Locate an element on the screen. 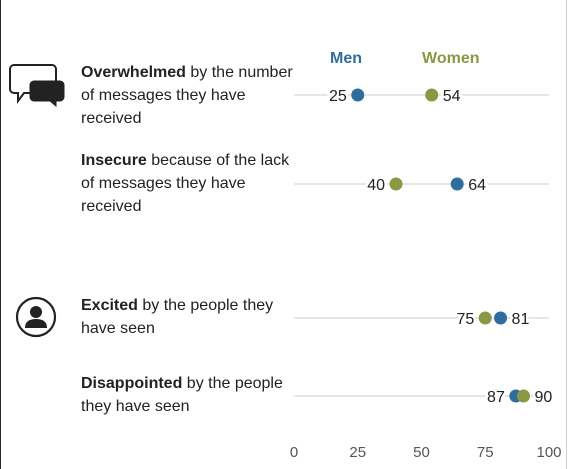  data-label-women: 90 is located at coordinates (544, 397).